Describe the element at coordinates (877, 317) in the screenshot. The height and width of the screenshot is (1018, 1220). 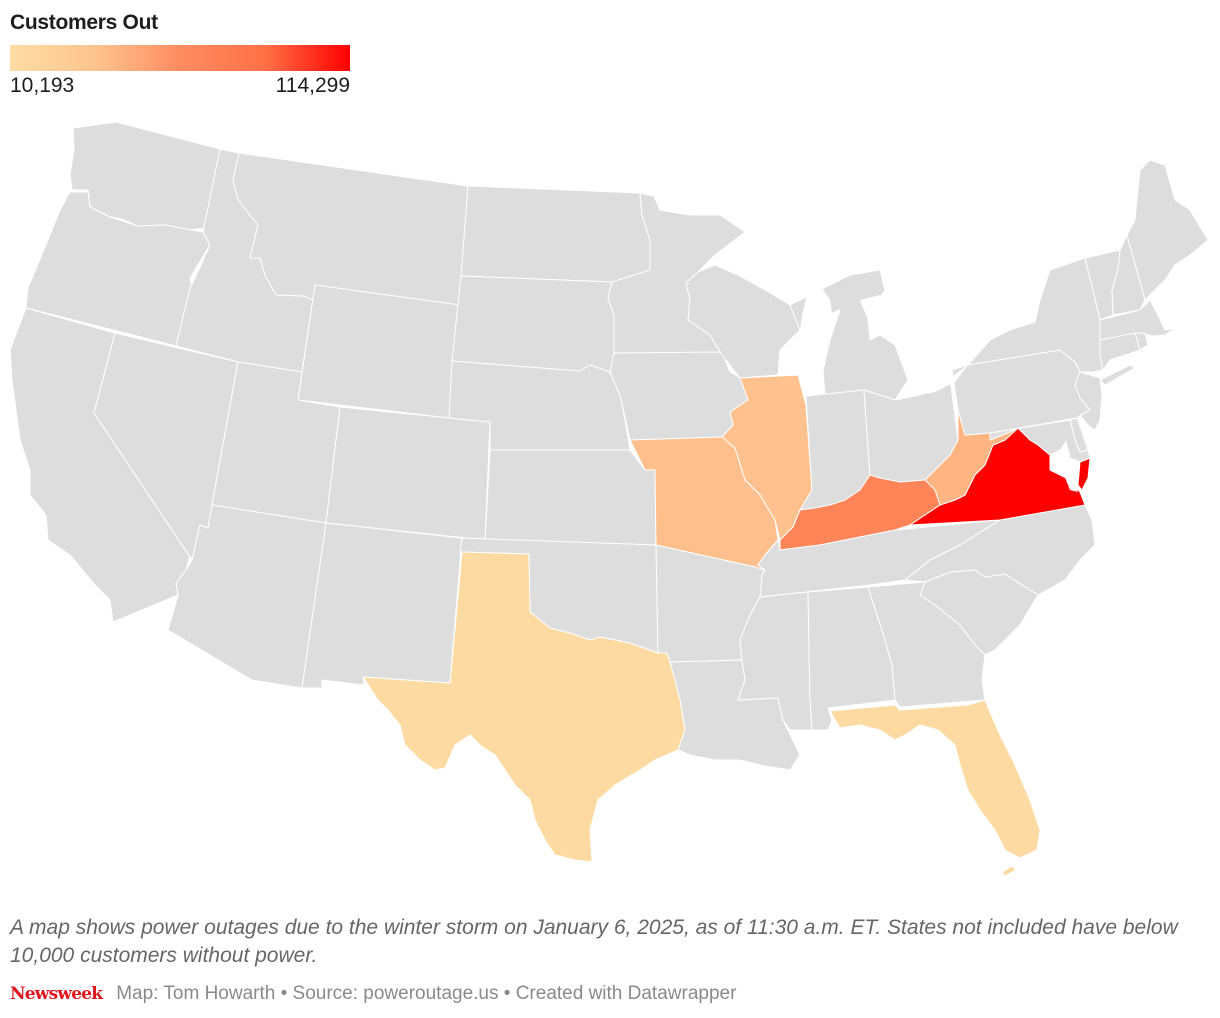
I see `lake-huron` at that location.